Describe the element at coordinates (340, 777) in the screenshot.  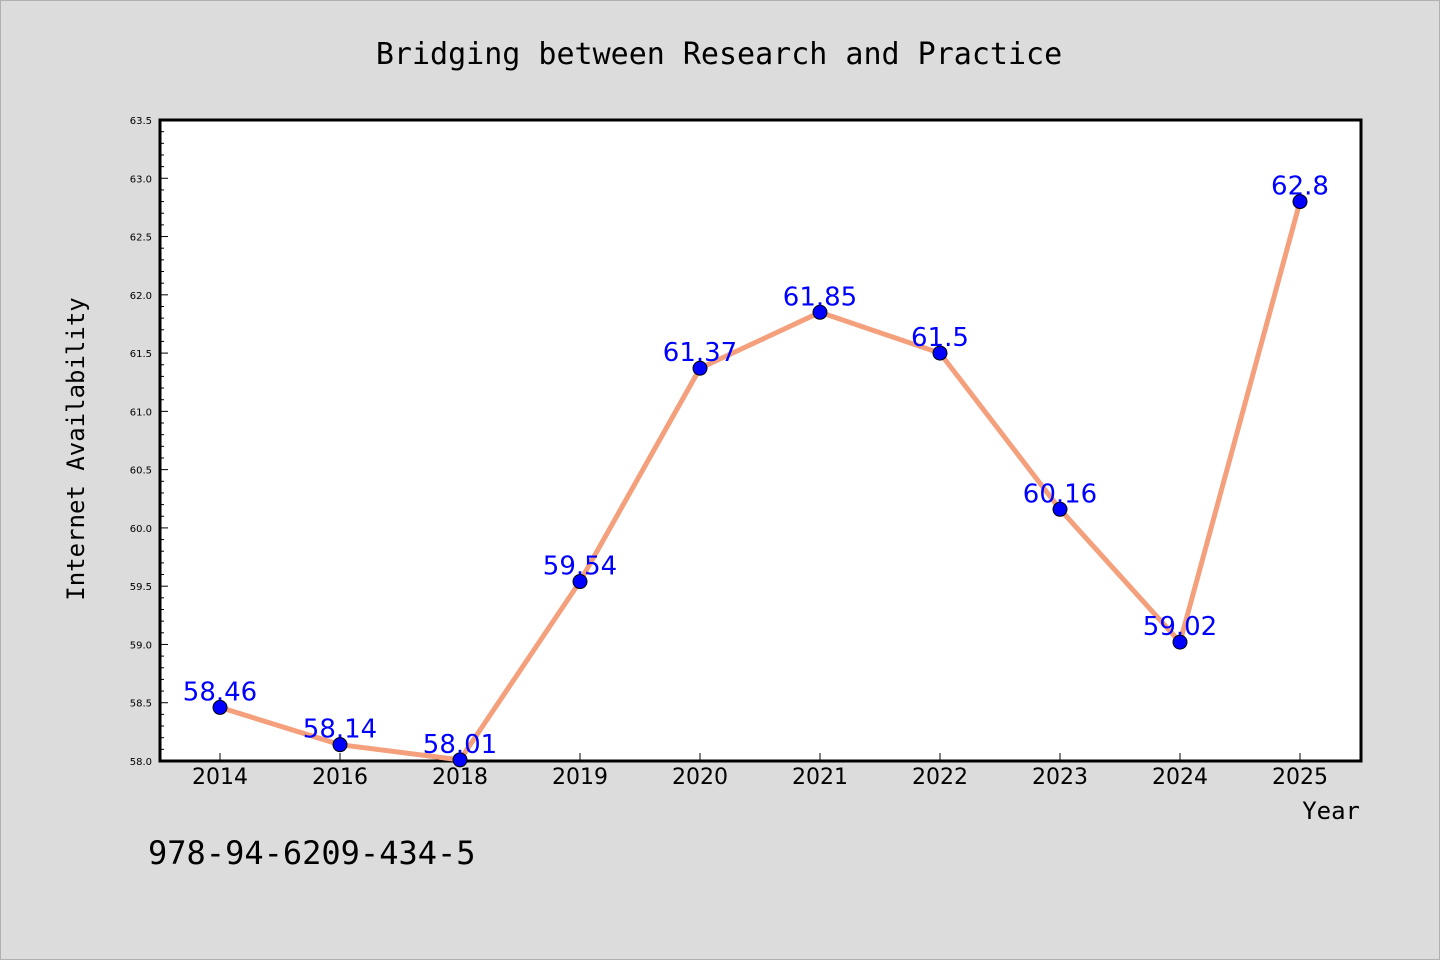
I see `x-tick-label: 2016` at that location.